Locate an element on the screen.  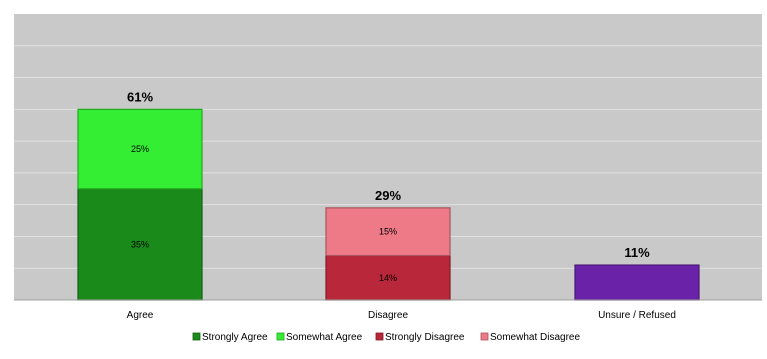
legend-item: Somewhat Agree is located at coordinates (319, 337).